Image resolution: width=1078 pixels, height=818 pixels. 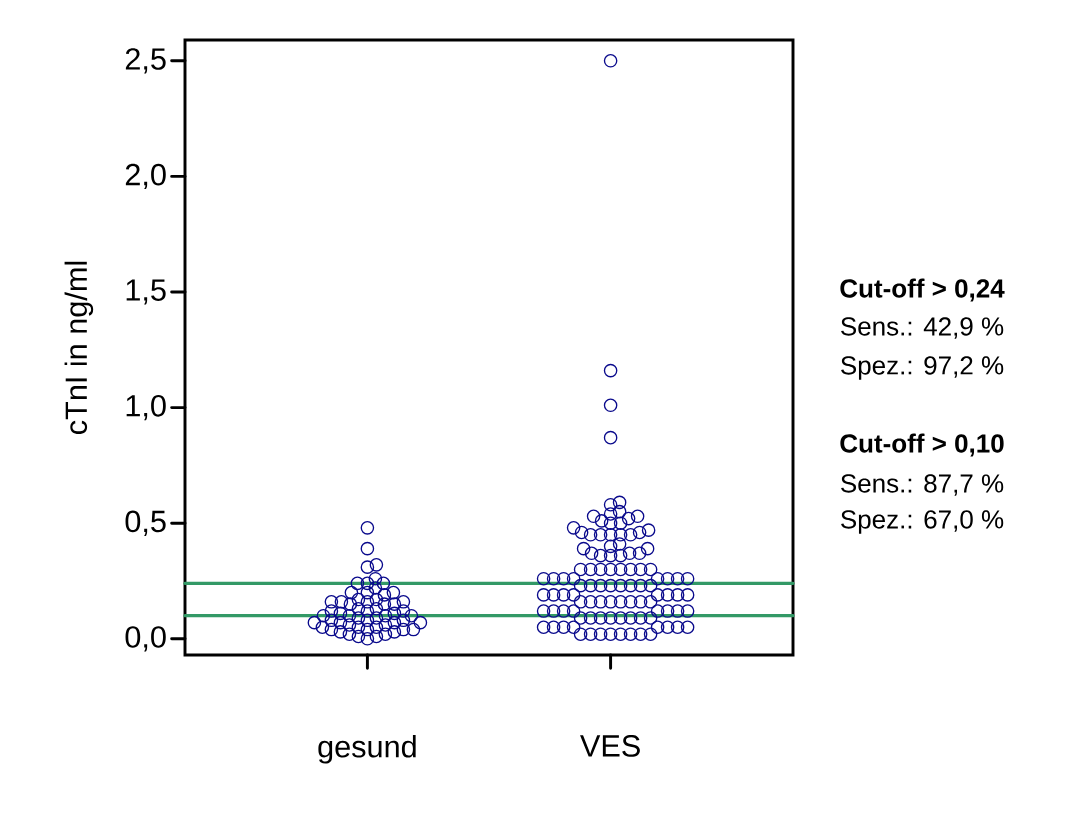 What do you see at coordinates (922, 485) in the screenshot?
I see `text: Sens.: 87,7 %` at bounding box center [922, 485].